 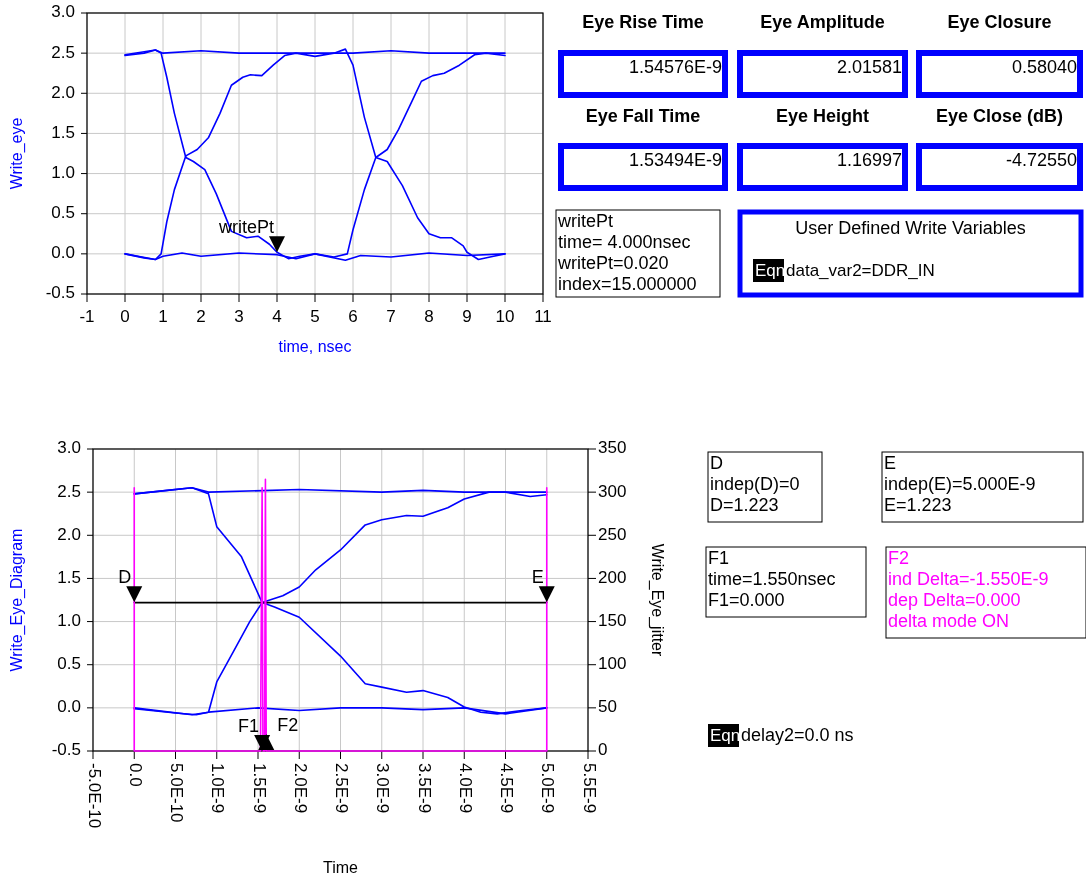 What do you see at coordinates (391, 316) in the screenshot?
I see `x-tick-label: 7` at bounding box center [391, 316].